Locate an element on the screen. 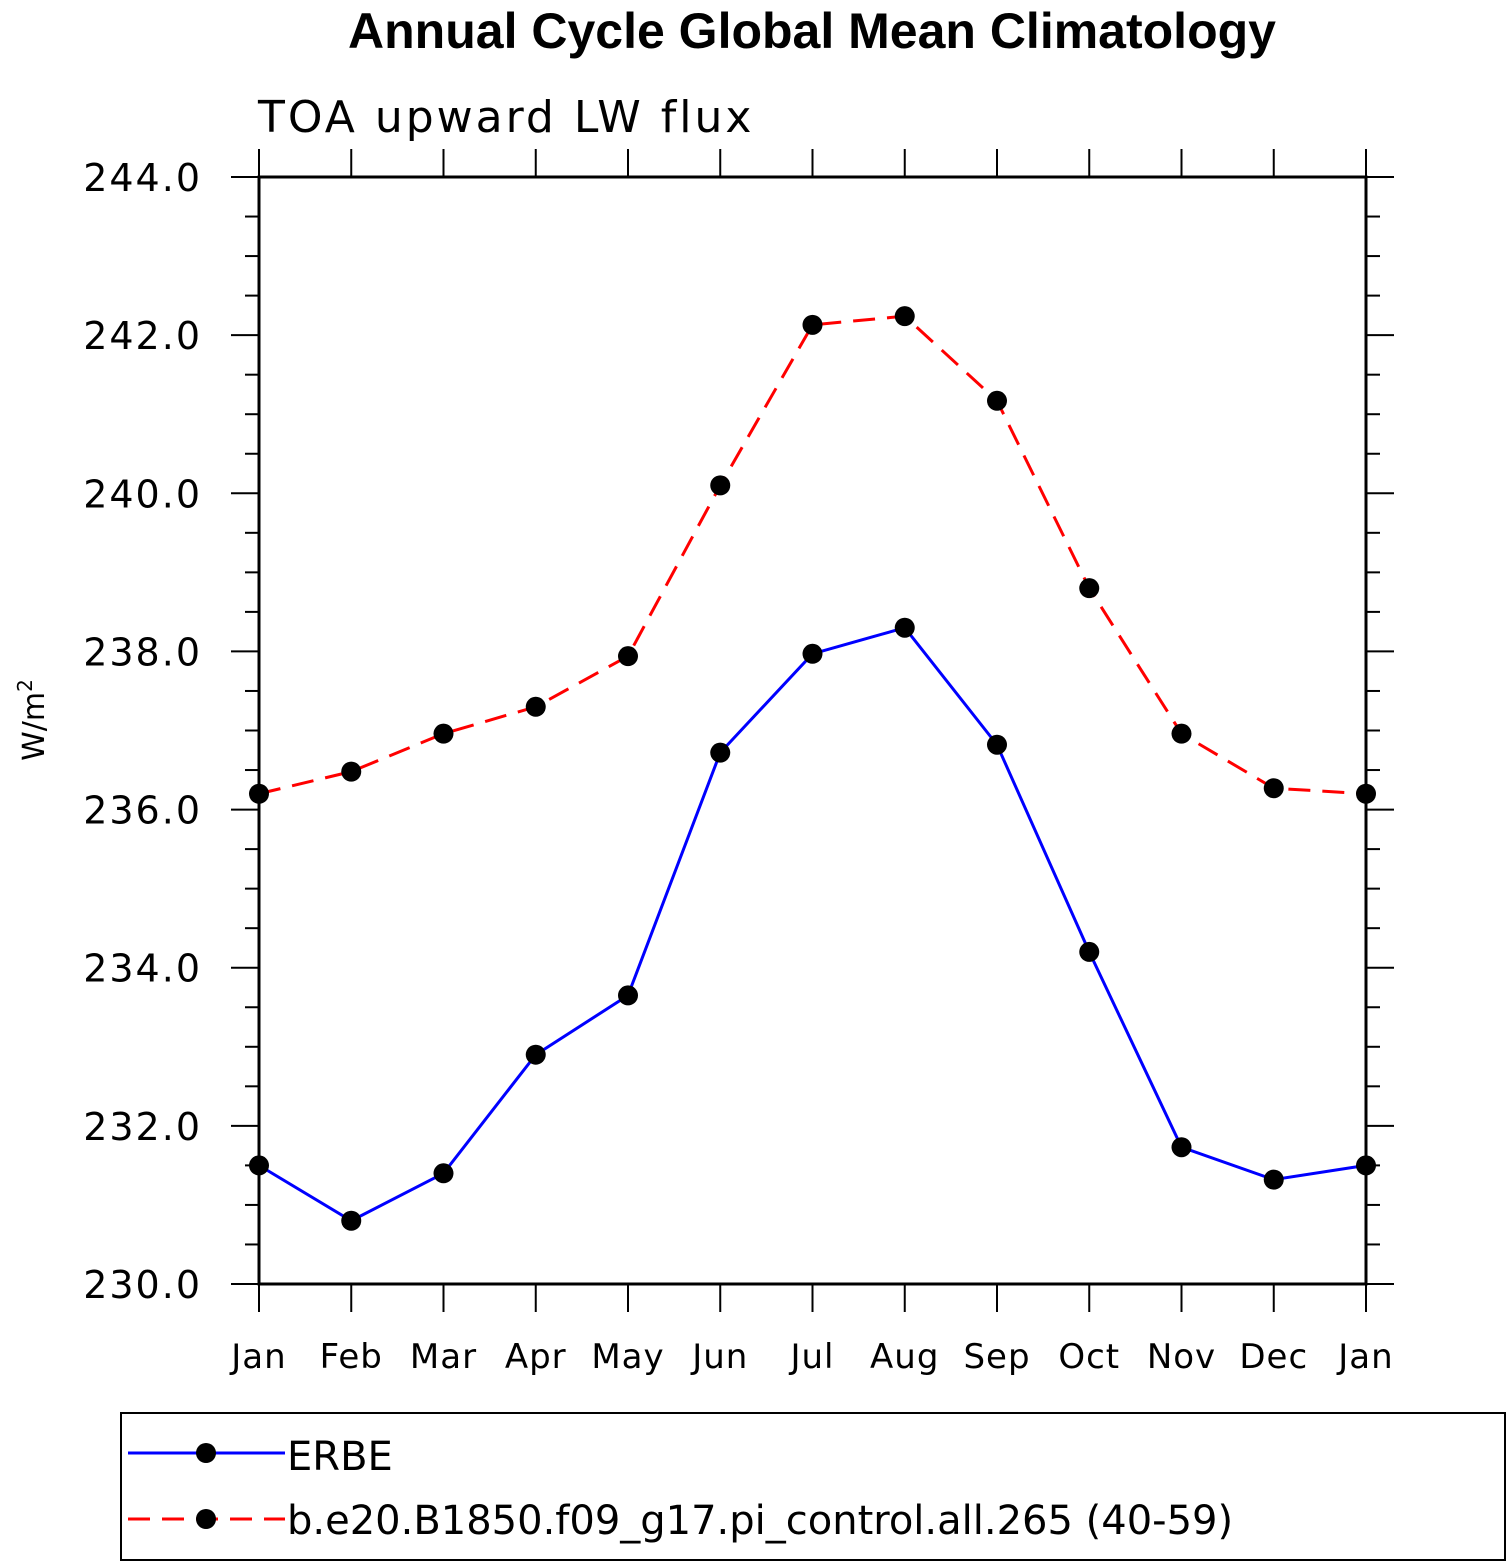 This screenshot has width=1512, height=1567. y-axis-label-superscript: 2 is located at coordinates (25, 685).